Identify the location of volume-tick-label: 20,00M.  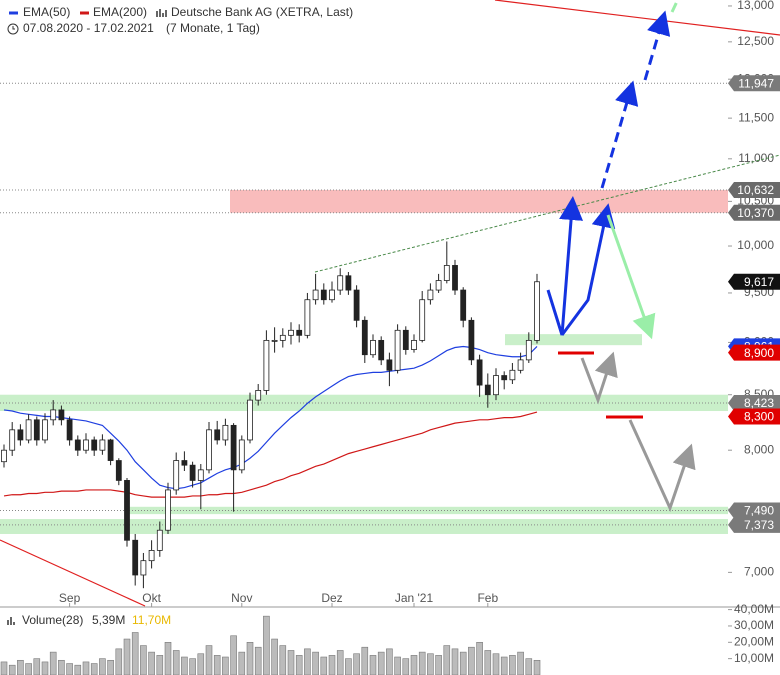
(754, 641).